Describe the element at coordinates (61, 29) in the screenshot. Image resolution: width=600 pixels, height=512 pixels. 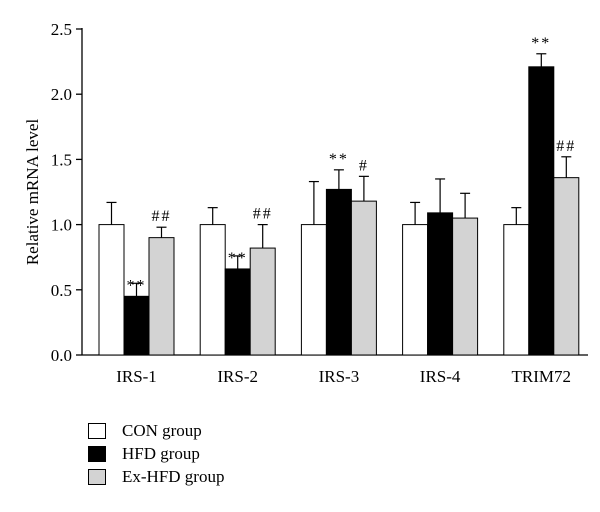
I see `y-tick-label: 2.5` at that location.